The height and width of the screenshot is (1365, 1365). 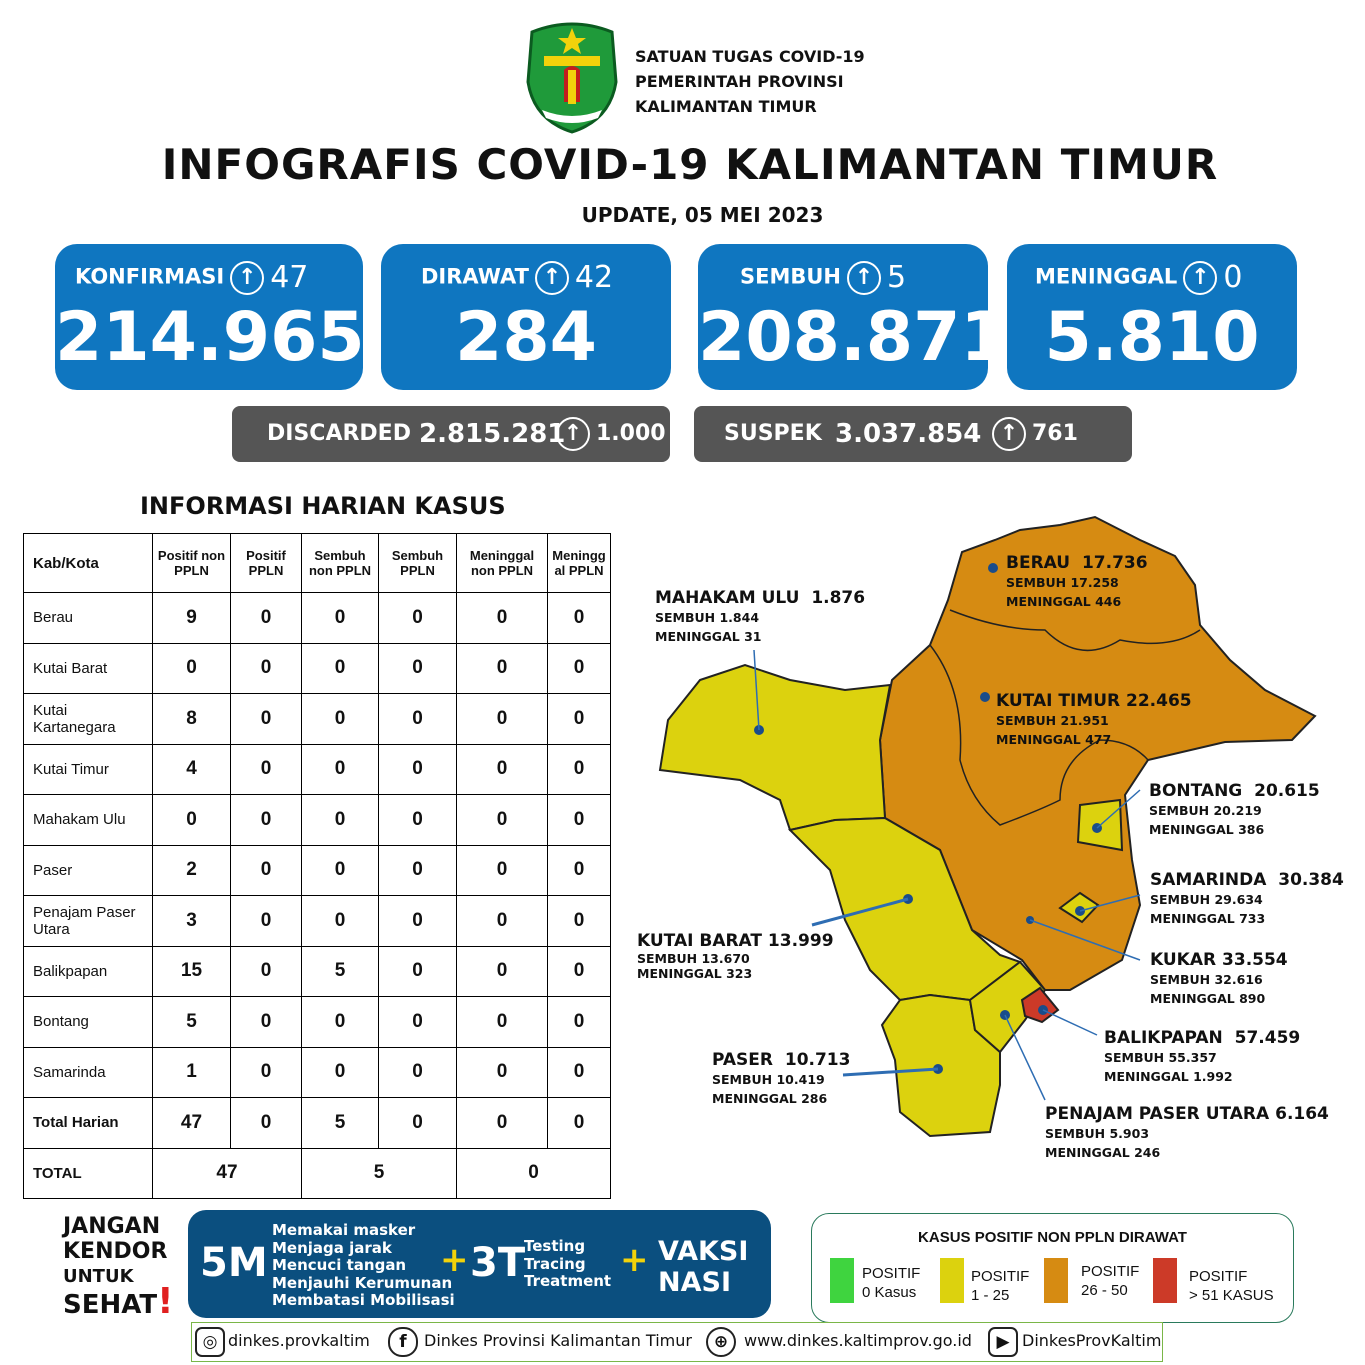 I want to click on instagram-handle: dinkes.provkaltim, so click(x=299, y=1340).